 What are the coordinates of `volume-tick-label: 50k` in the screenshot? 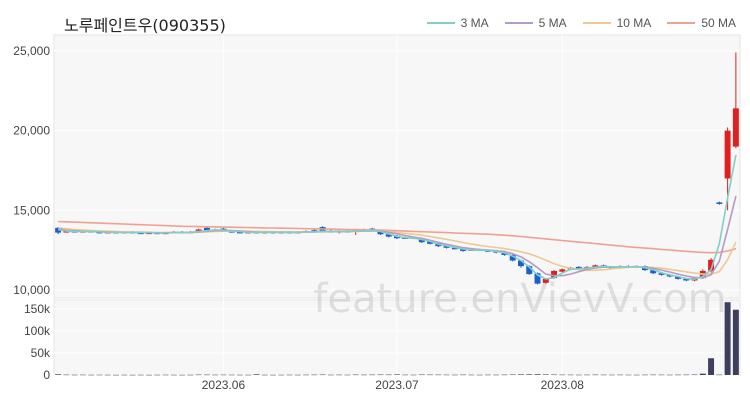 It's located at (41, 353).